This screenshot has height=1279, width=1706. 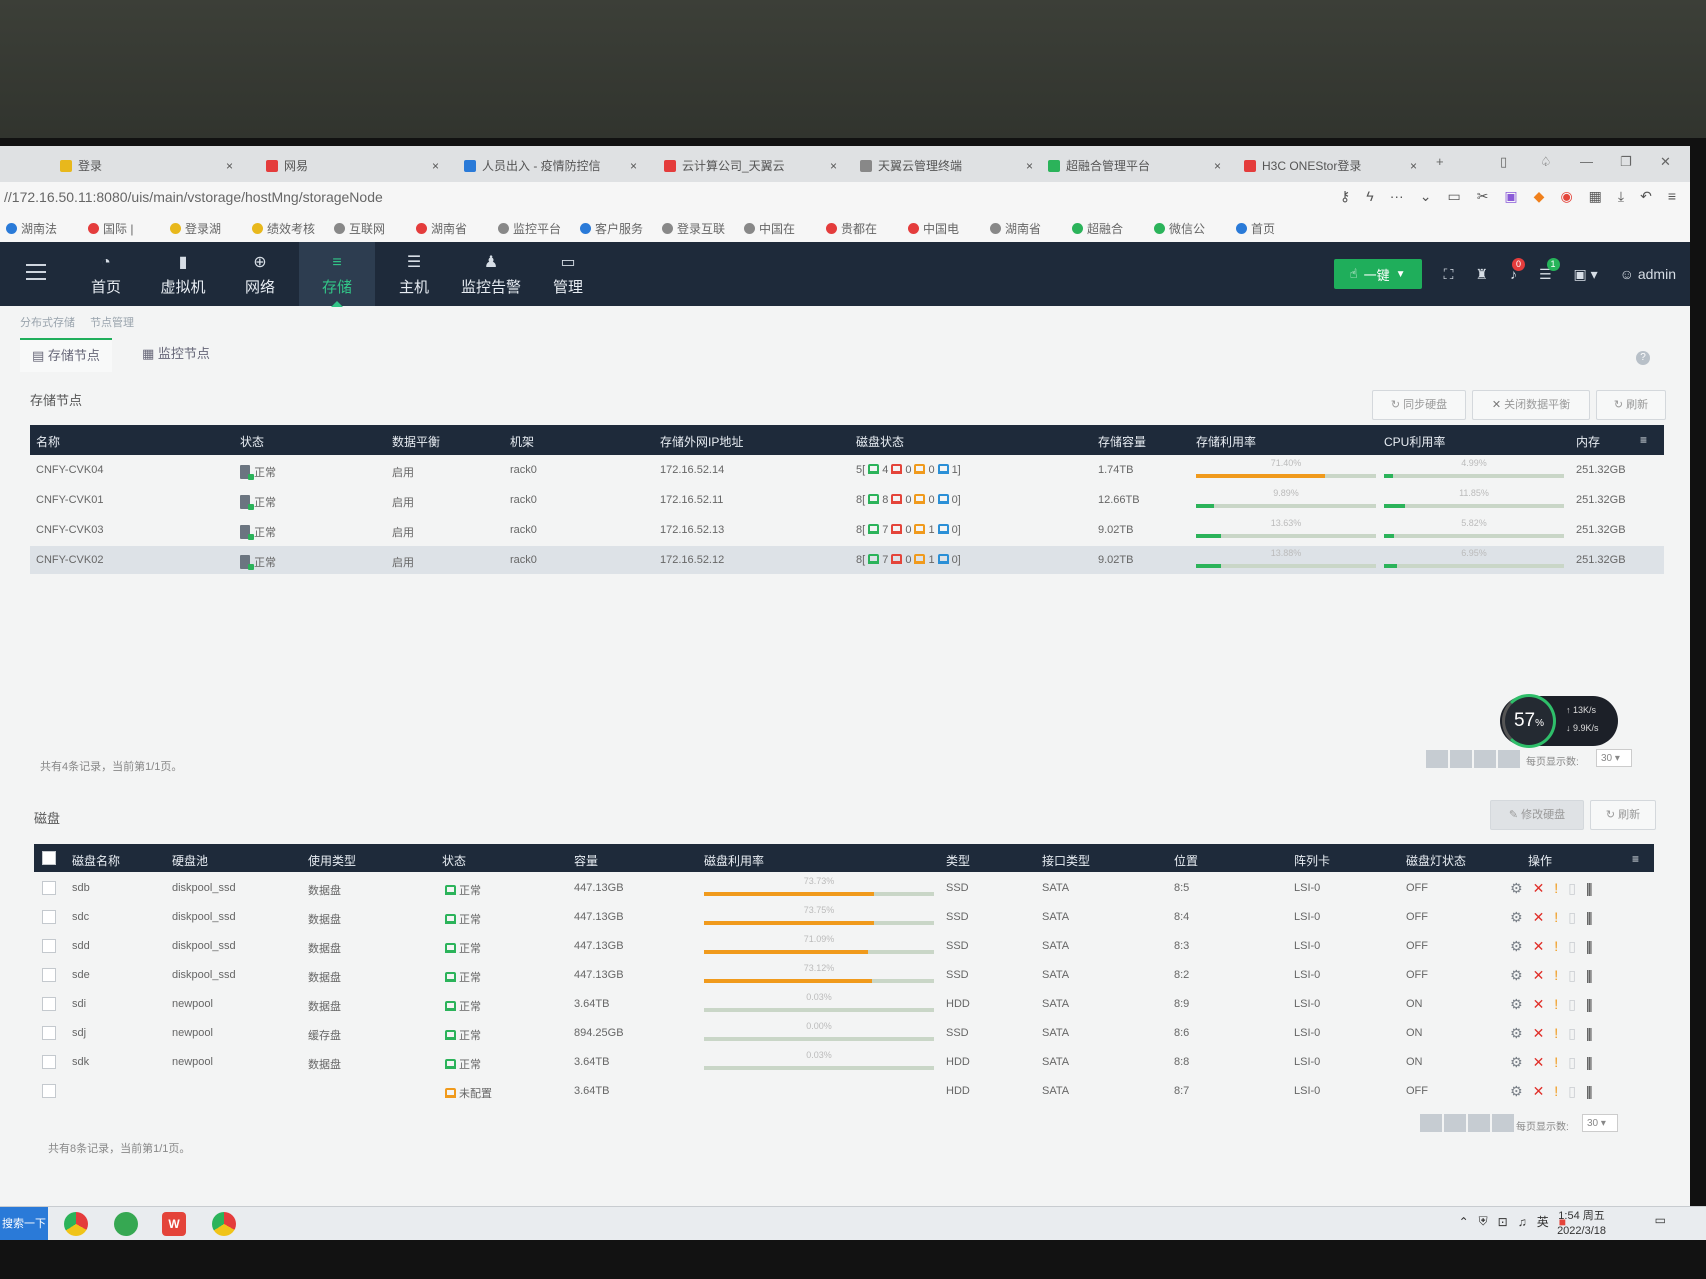 I want to click on nav-item-globe: ⊕ 网络, so click(x=260, y=274).